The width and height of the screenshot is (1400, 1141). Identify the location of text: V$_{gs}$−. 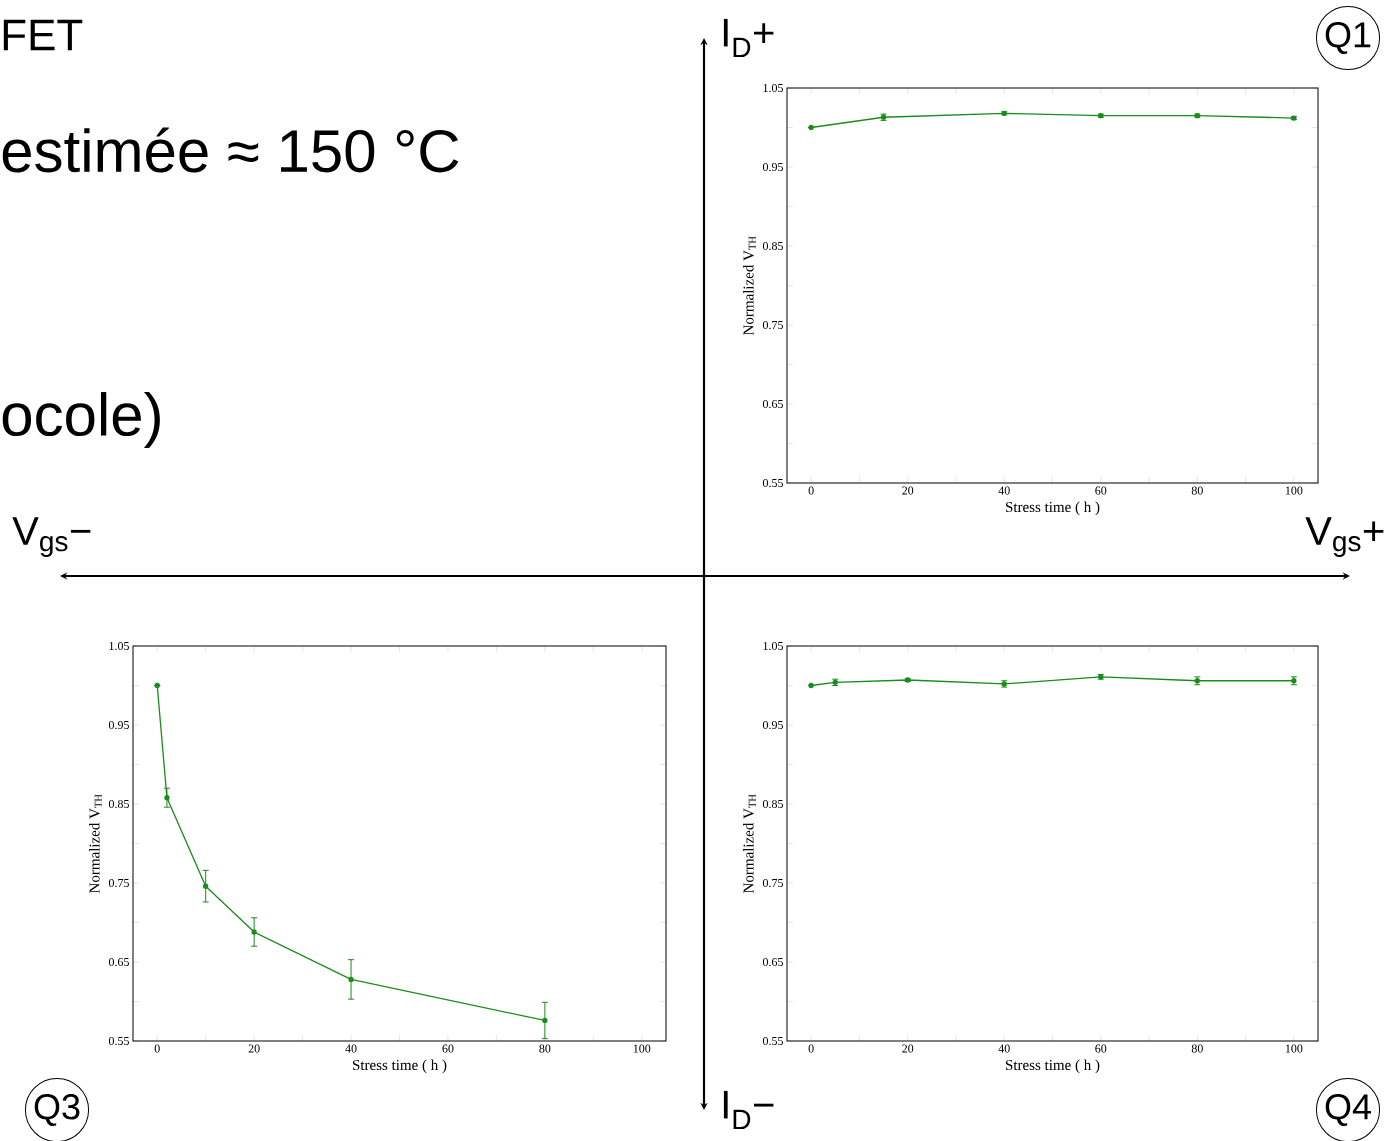
(51, 537).